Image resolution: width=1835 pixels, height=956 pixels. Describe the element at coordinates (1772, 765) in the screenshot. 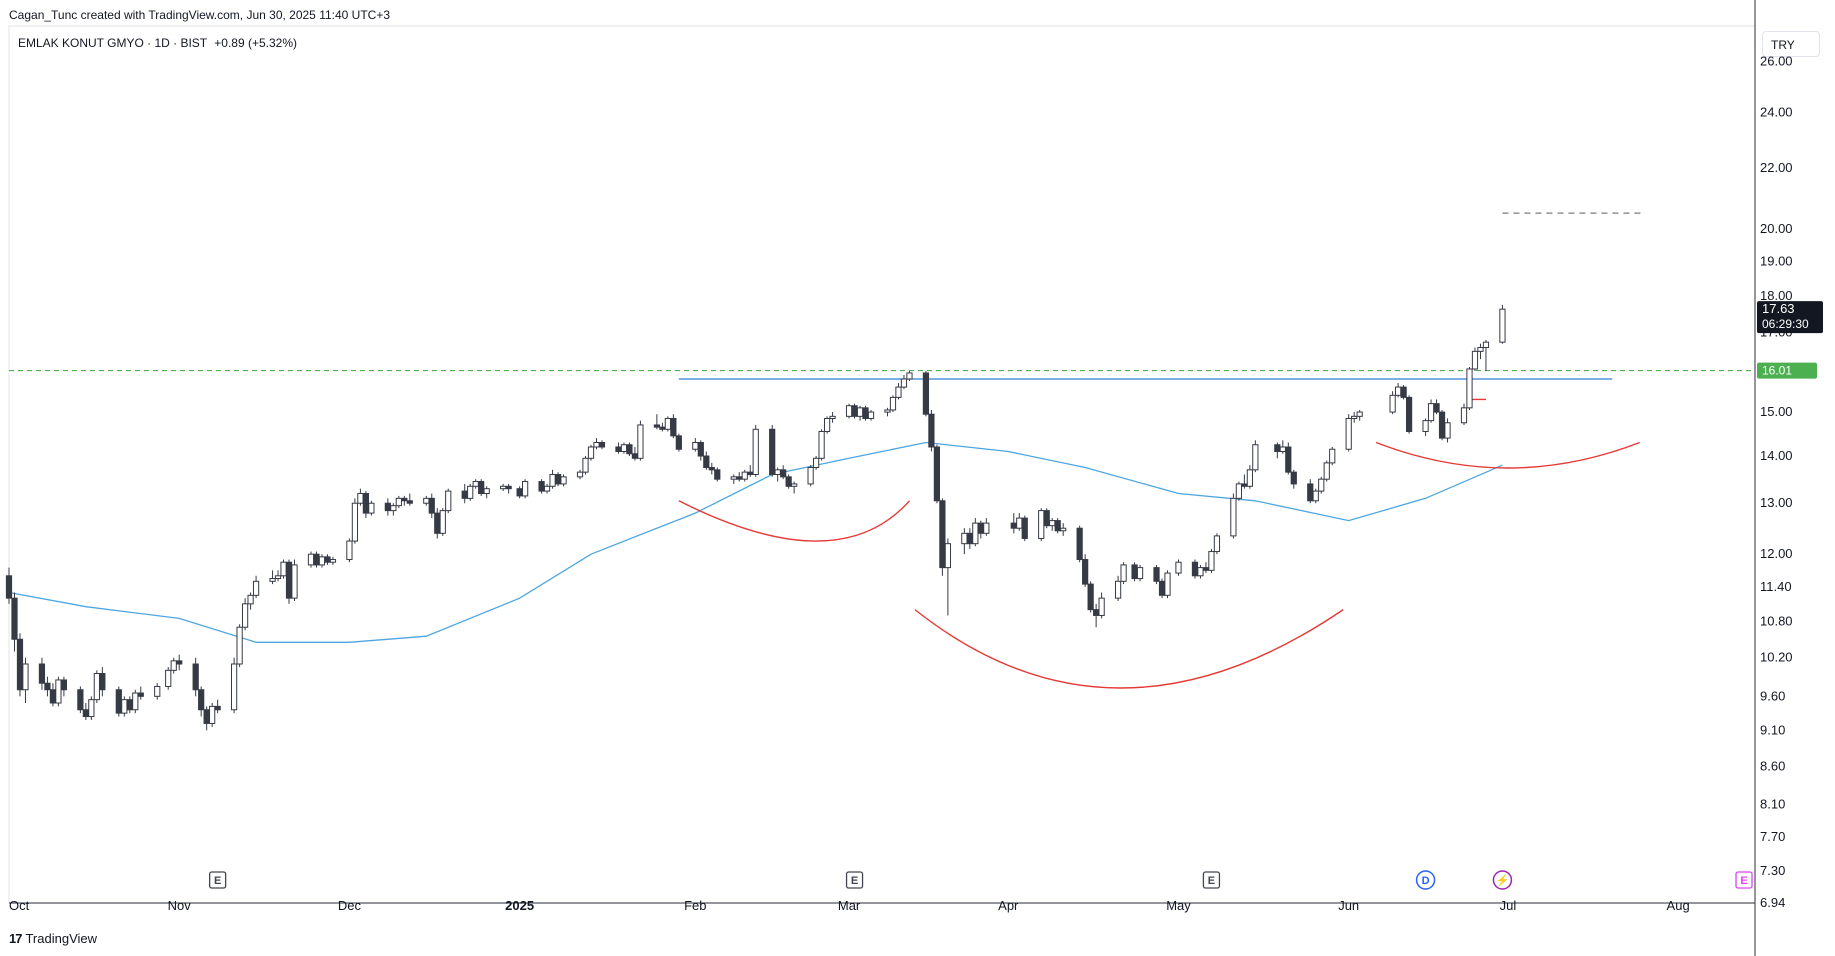

I see `y-tick-label: 8.60` at that location.